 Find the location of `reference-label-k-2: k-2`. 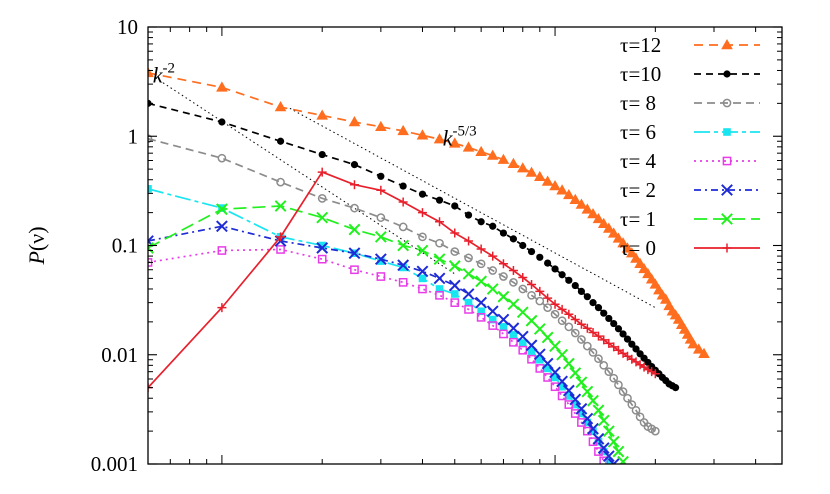

reference-label-k-2: k-2 is located at coordinates (164, 74).